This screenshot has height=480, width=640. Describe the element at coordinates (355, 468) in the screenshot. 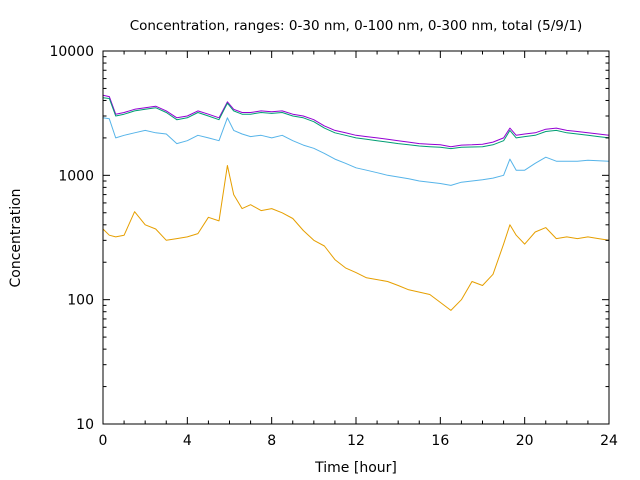

I see `x-axis-label: Time [hour]` at that location.